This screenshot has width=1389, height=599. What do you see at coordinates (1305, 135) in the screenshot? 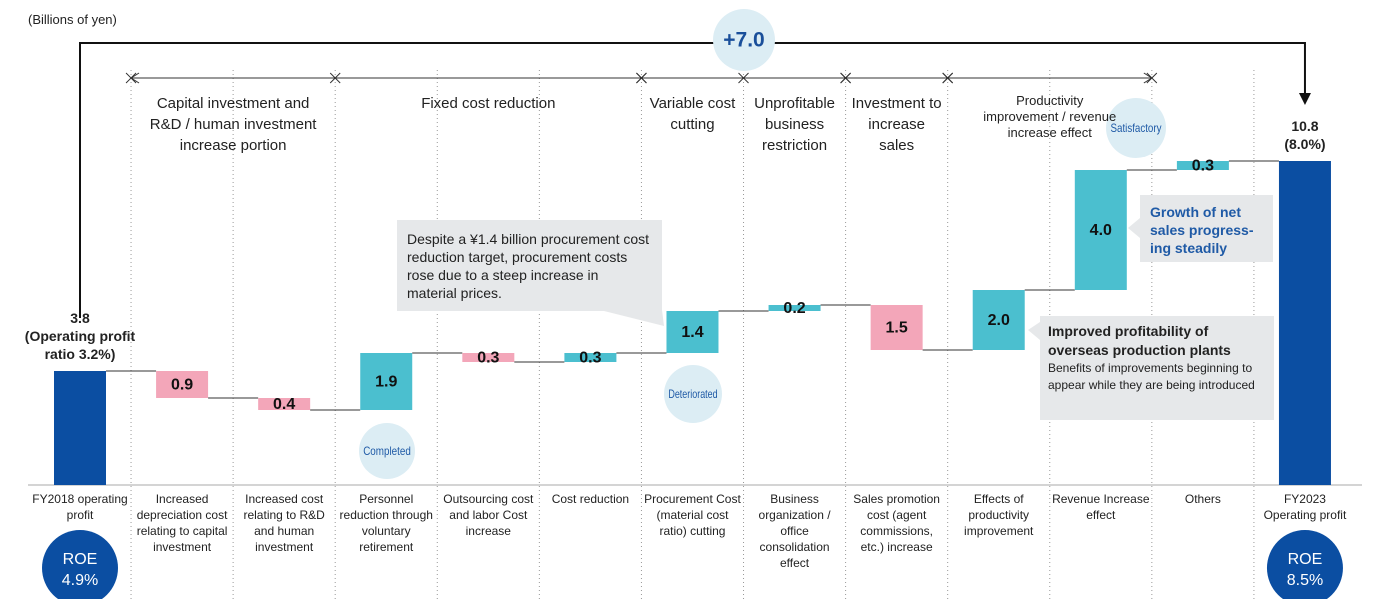
I see `total-label: 10.8 (8.0%)` at bounding box center [1305, 135].